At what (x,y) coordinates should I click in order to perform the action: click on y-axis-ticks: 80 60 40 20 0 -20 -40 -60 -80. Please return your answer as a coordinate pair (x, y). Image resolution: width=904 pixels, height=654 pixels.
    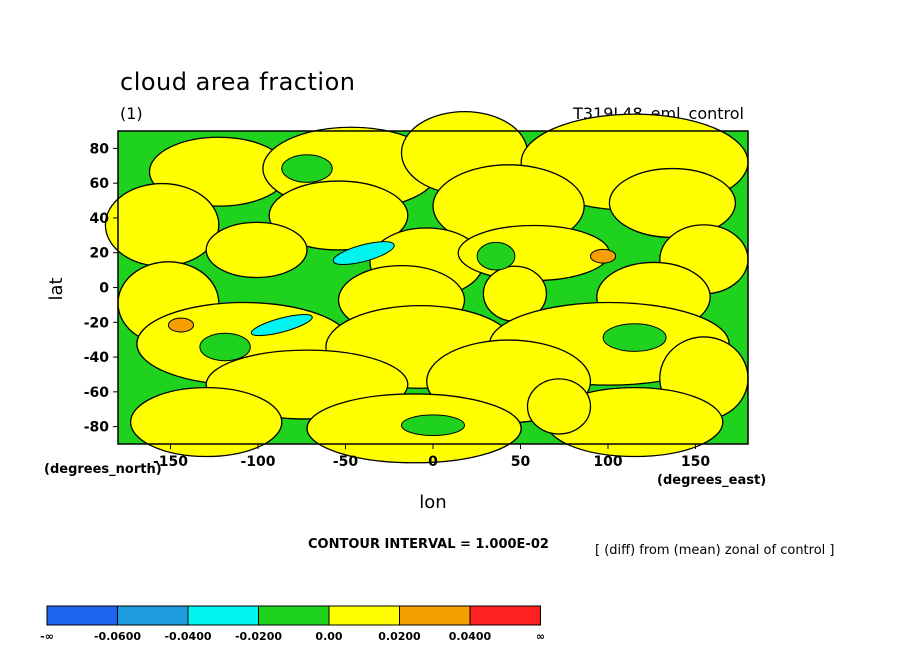
    Looking at the image, I should click on (101, 288).